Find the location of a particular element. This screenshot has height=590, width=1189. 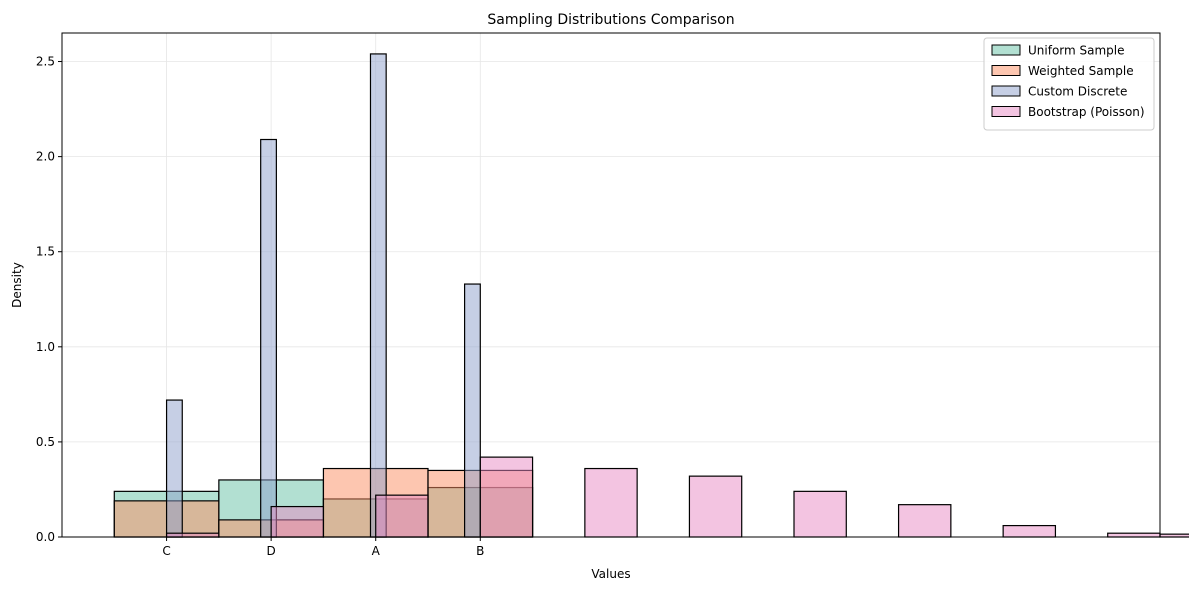

x-tick-label: C is located at coordinates (166, 551).